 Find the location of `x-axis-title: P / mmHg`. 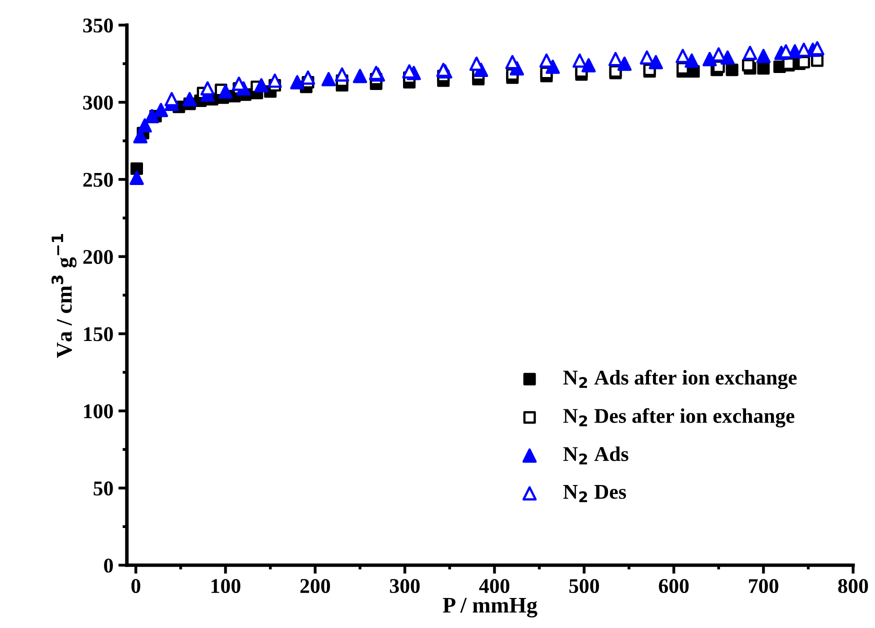

x-axis-title: P / mmHg is located at coordinates (490, 608).